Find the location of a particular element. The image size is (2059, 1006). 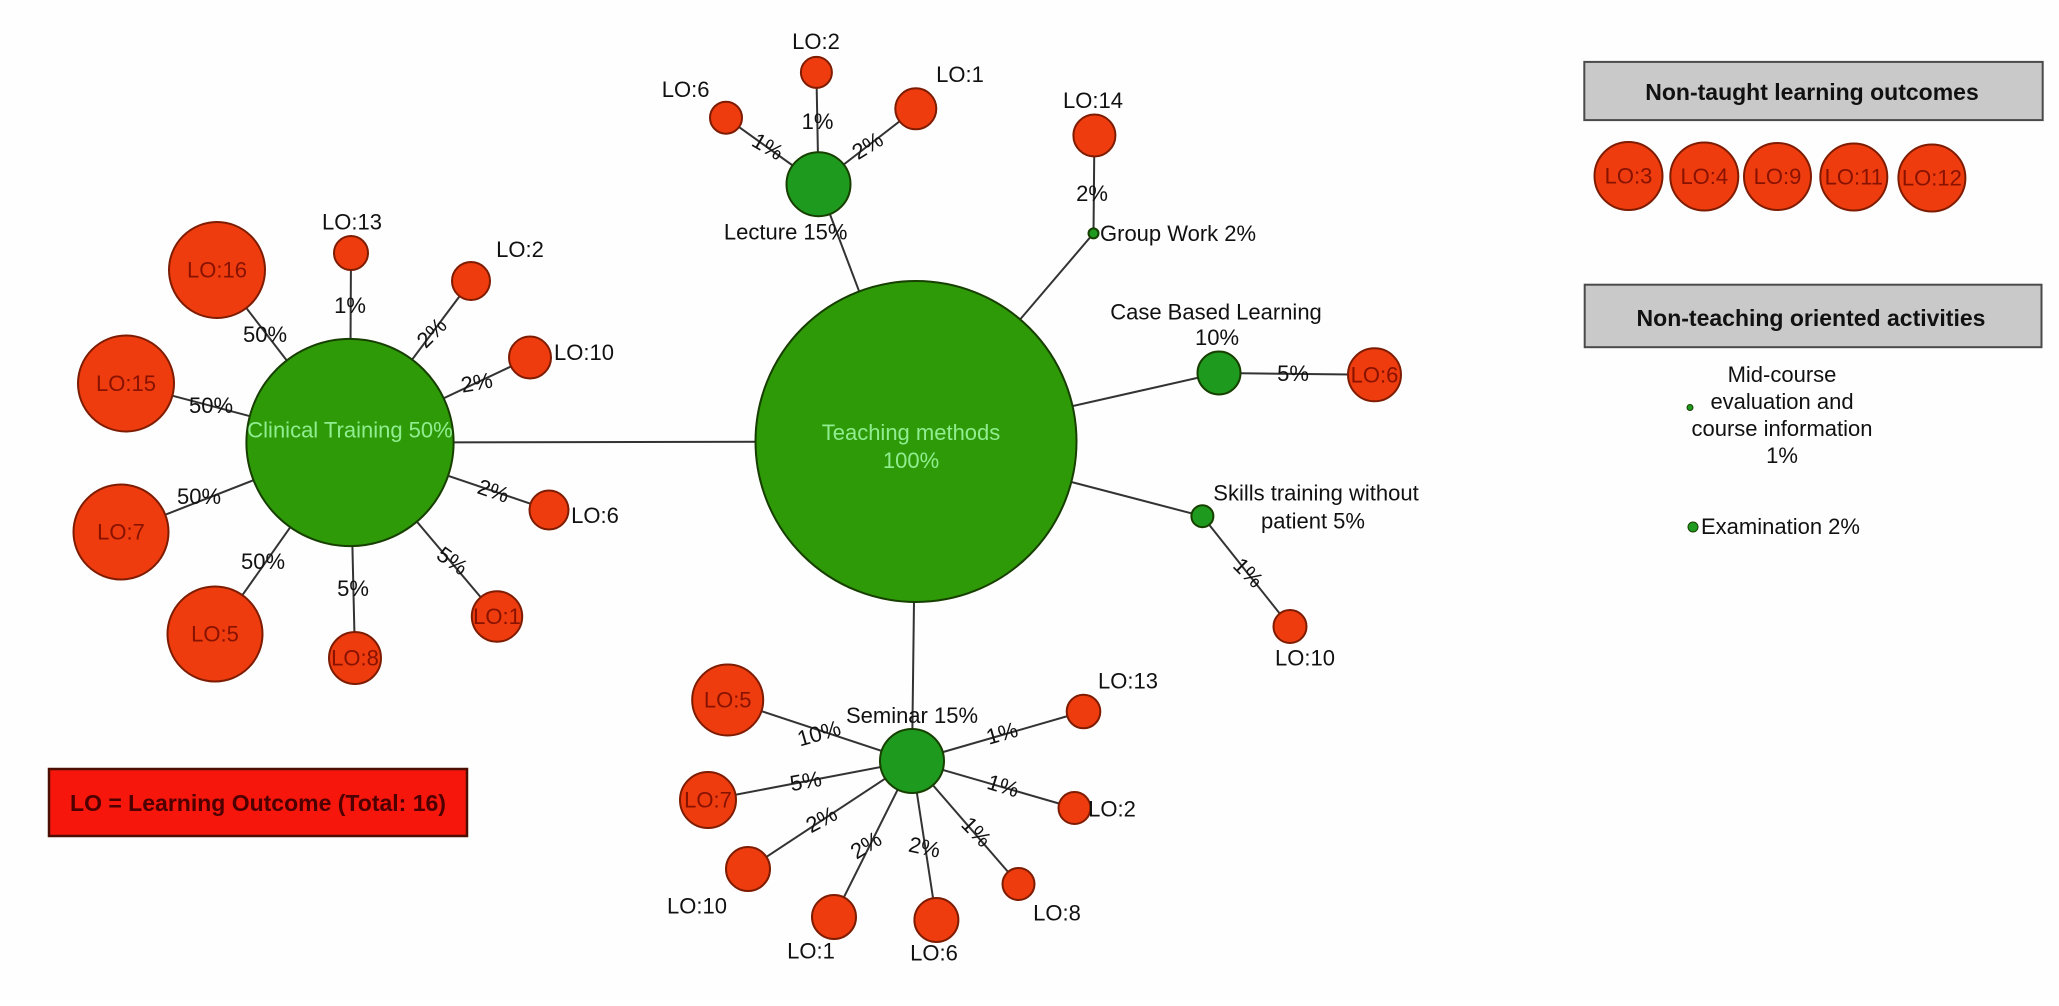

svg-text: LO:11 is located at coordinates (1854, 177).